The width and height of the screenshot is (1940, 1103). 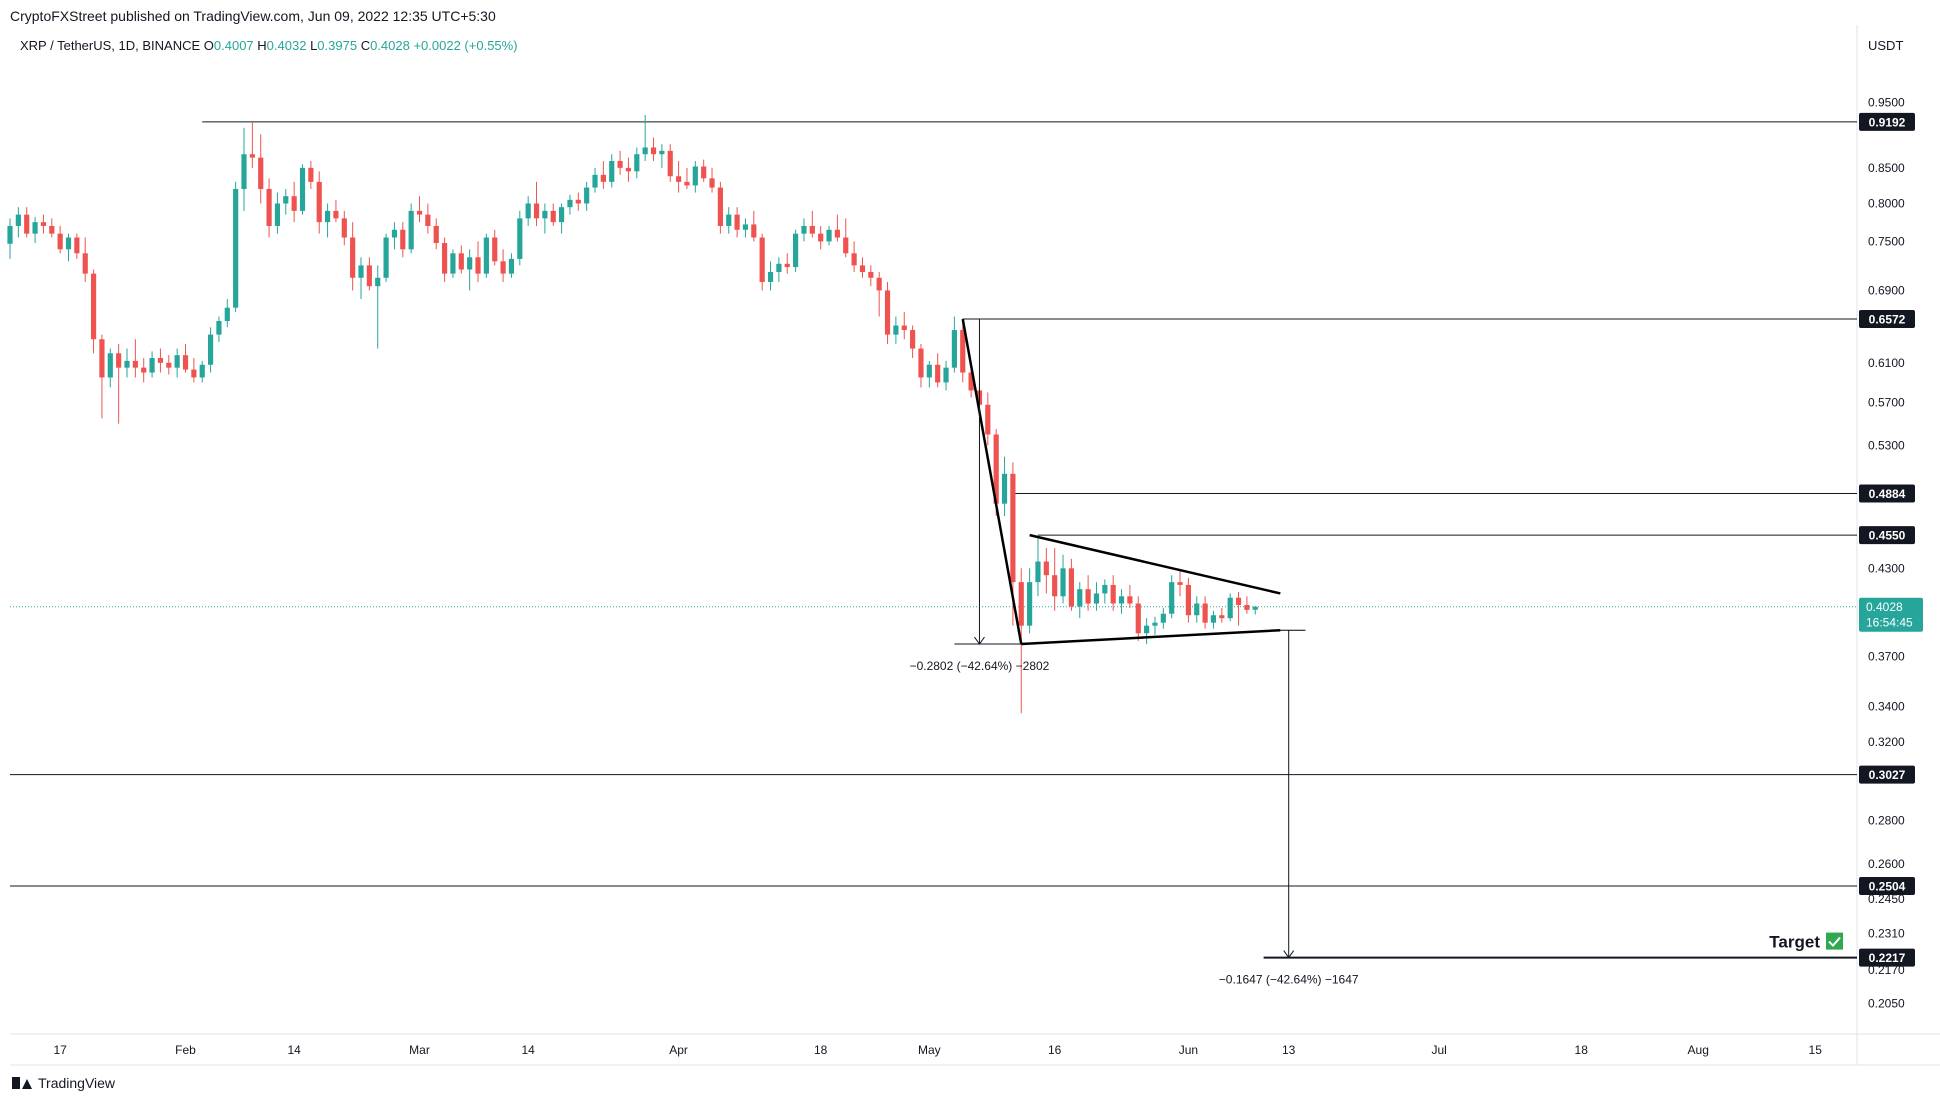 What do you see at coordinates (63, 1083) in the screenshot?
I see `footer-brand: TradingView` at bounding box center [63, 1083].